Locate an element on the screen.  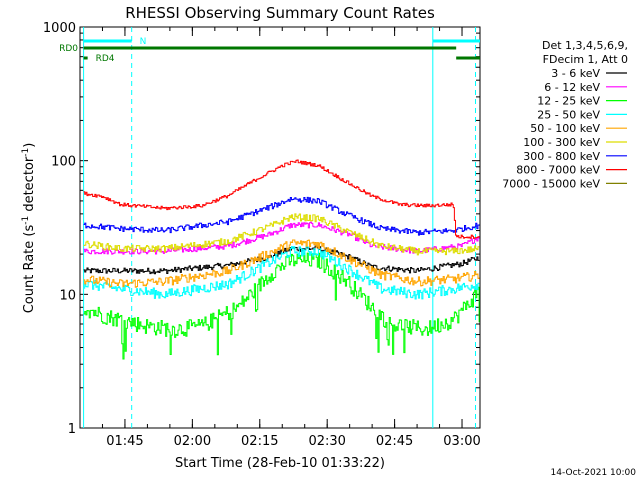
y-tick-label: 100 is located at coordinates (63, 162).